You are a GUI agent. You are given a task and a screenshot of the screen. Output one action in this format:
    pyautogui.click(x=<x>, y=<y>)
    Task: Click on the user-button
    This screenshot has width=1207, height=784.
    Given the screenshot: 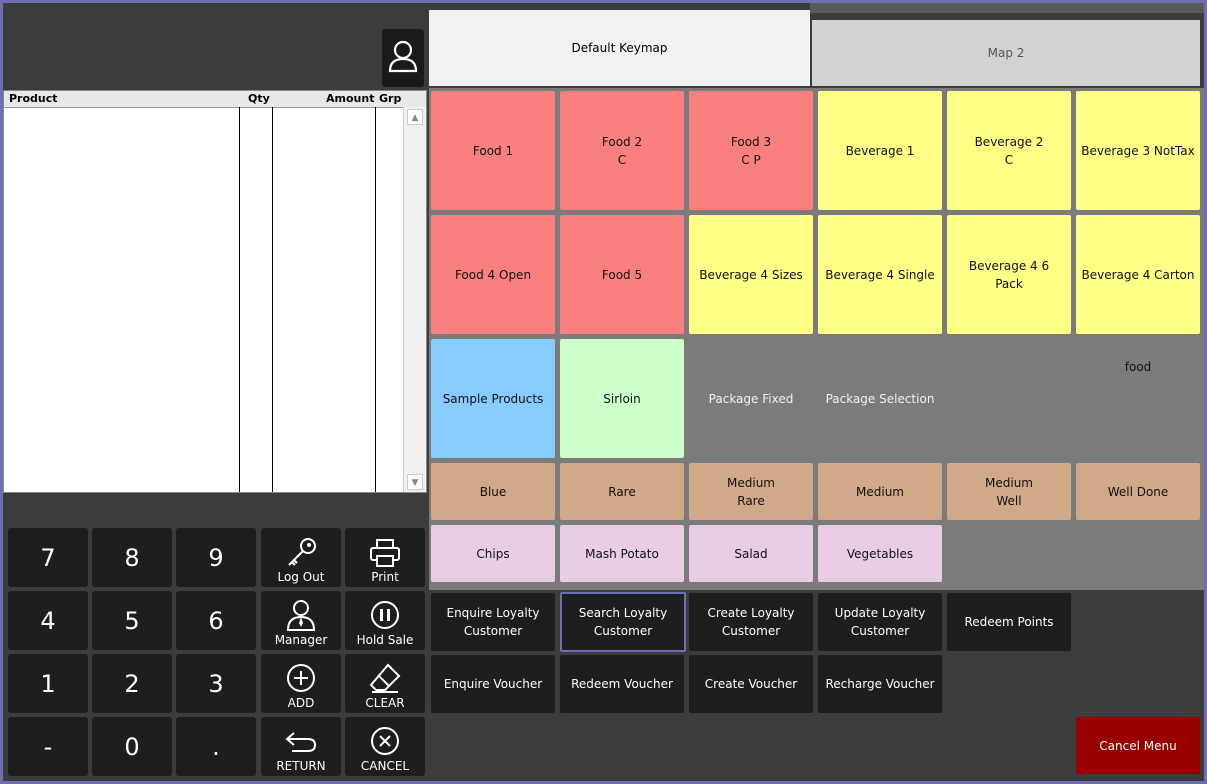 What is the action you would take?
    pyautogui.click(x=403, y=58)
    